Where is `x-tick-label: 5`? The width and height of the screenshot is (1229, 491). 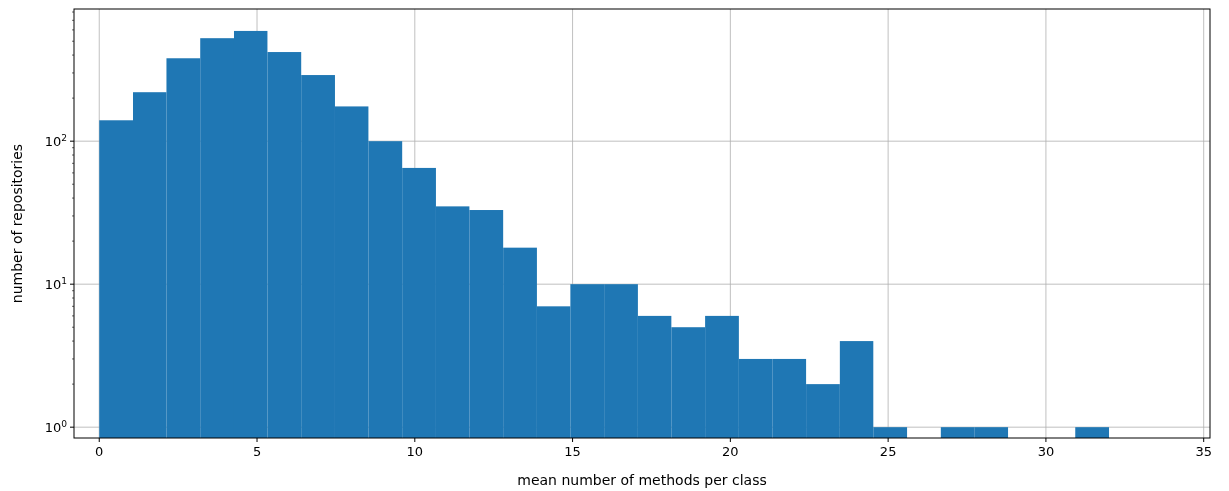 x-tick-label: 5 is located at coordinates (257, 451).